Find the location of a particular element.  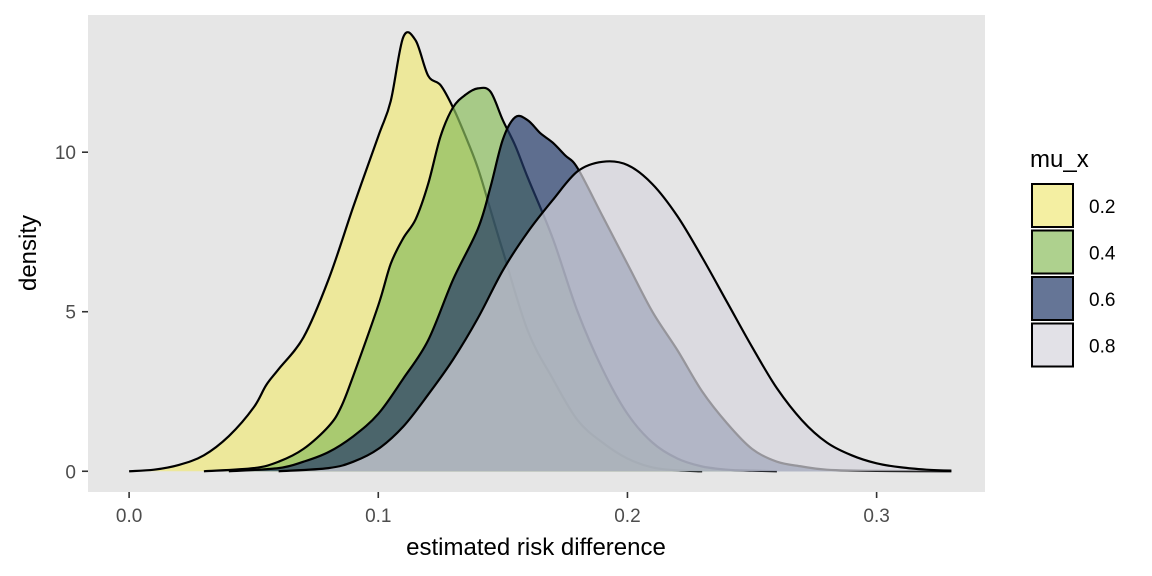

legend: mu_x 0.2 0.4 0.6 0.8 is located at coordinates (1073, 257).